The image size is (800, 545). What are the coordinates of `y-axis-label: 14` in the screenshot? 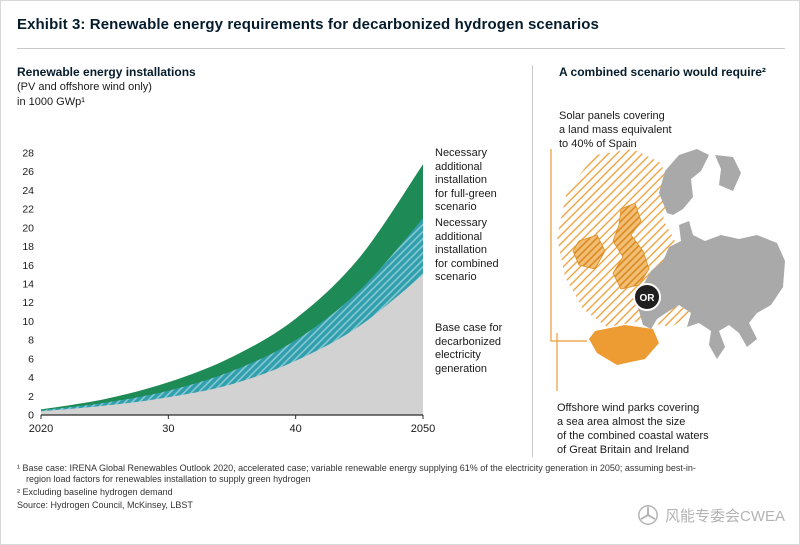 It's located at (28, 285).